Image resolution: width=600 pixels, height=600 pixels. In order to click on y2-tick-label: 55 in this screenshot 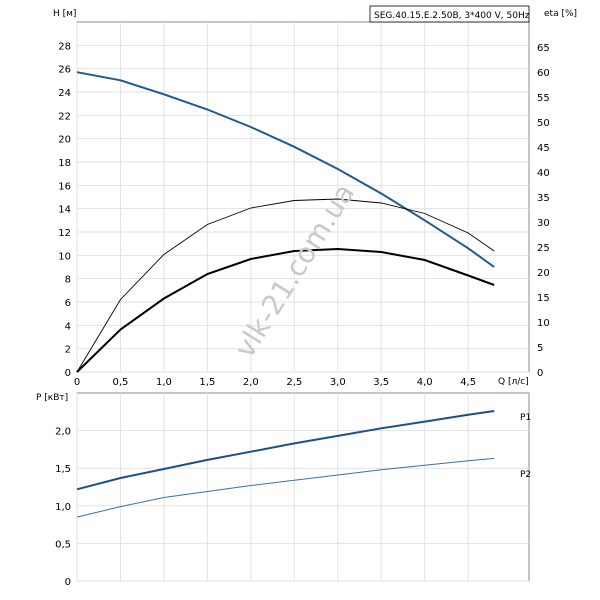, I will do `click(543, 98)`.